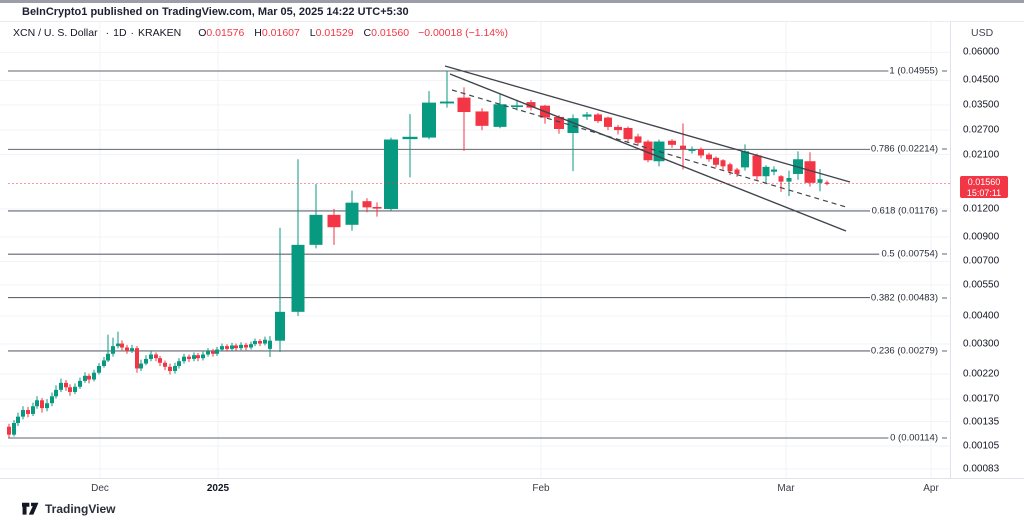 The width and height of the screenshot is (1024, 526). Describe the element at coordinates (981, 105) in the screenshot. I see `price-axis-tick: 0.03500` at that location.